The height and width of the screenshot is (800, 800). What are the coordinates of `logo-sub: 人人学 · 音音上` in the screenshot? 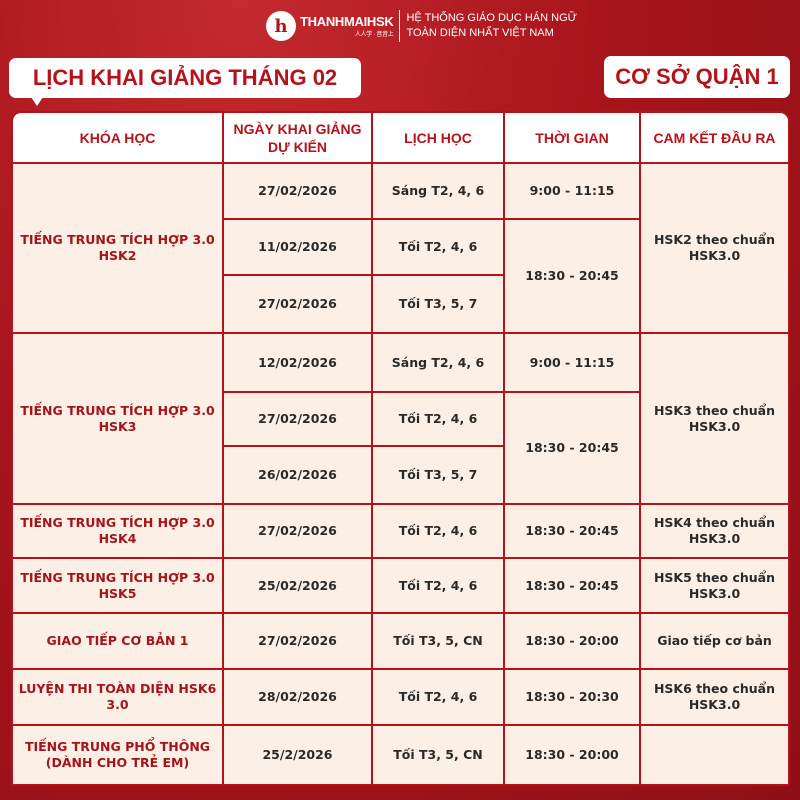 It's located at (374, 35).